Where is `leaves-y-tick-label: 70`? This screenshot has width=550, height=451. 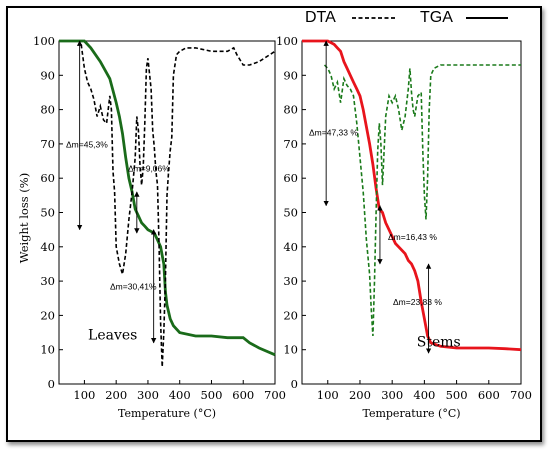
leaves-y-tick-label: 70 is located at coordinates (47, 144).